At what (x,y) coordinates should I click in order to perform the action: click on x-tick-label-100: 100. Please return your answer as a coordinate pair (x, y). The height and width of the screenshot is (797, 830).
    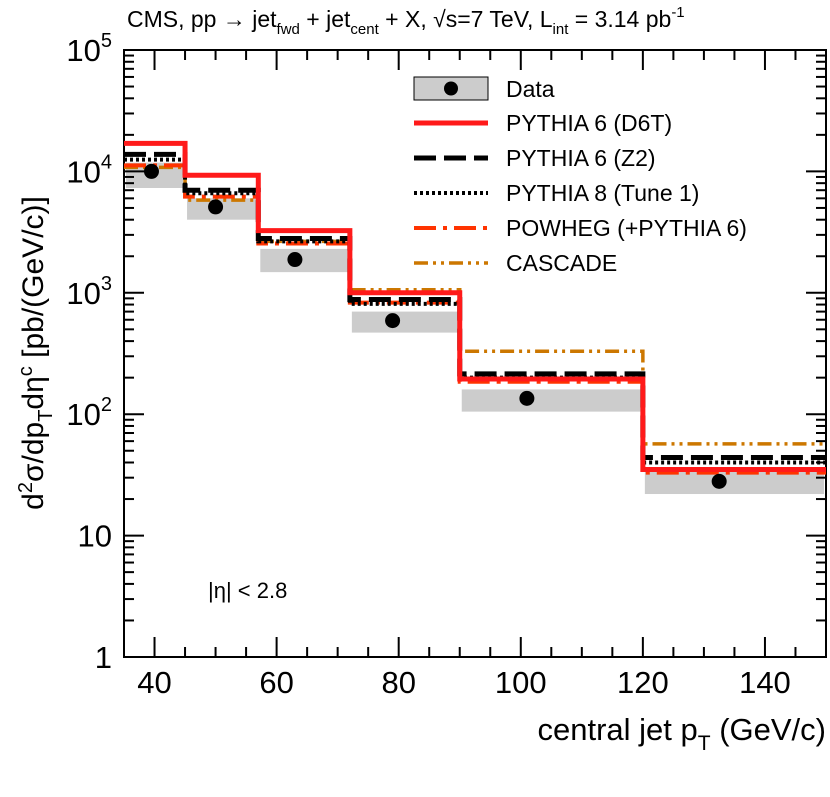
    Looking at the image, I should click on (521, 682).